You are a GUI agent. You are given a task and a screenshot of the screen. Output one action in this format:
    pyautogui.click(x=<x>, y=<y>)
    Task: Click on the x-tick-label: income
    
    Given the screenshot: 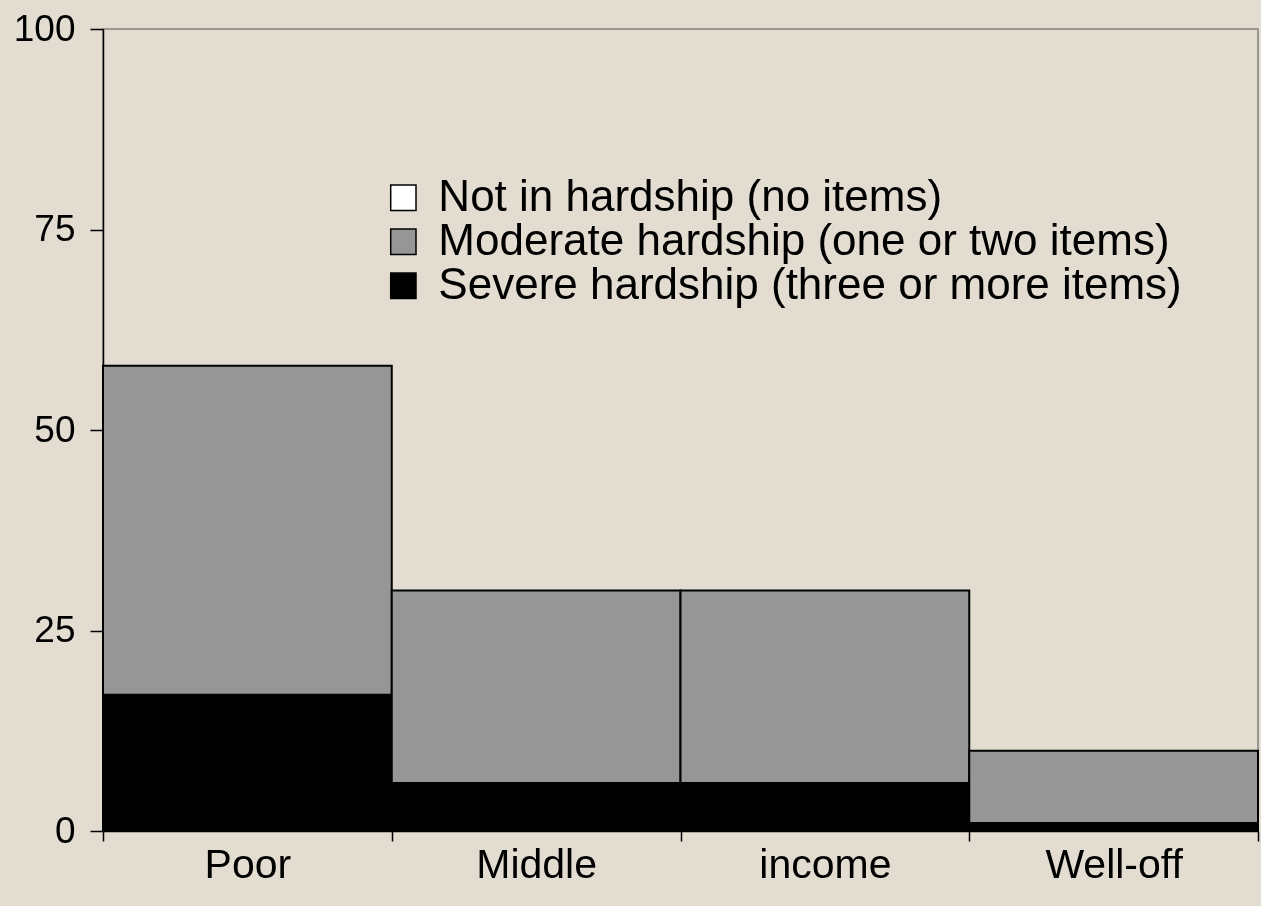 What is the action you would take?
    pyautogui.click(x=825, y=863)
    